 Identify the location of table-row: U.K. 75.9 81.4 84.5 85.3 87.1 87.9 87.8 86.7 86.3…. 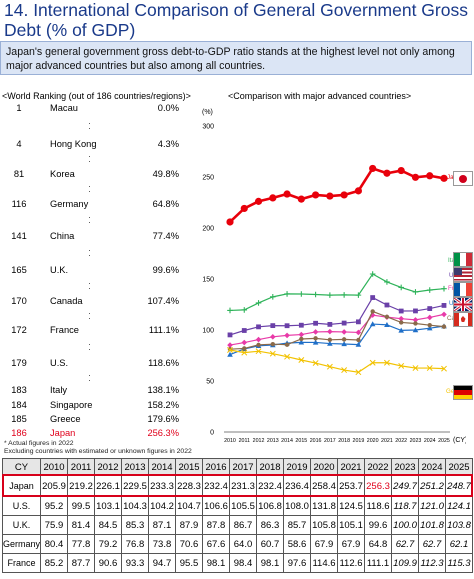
(237, 525).